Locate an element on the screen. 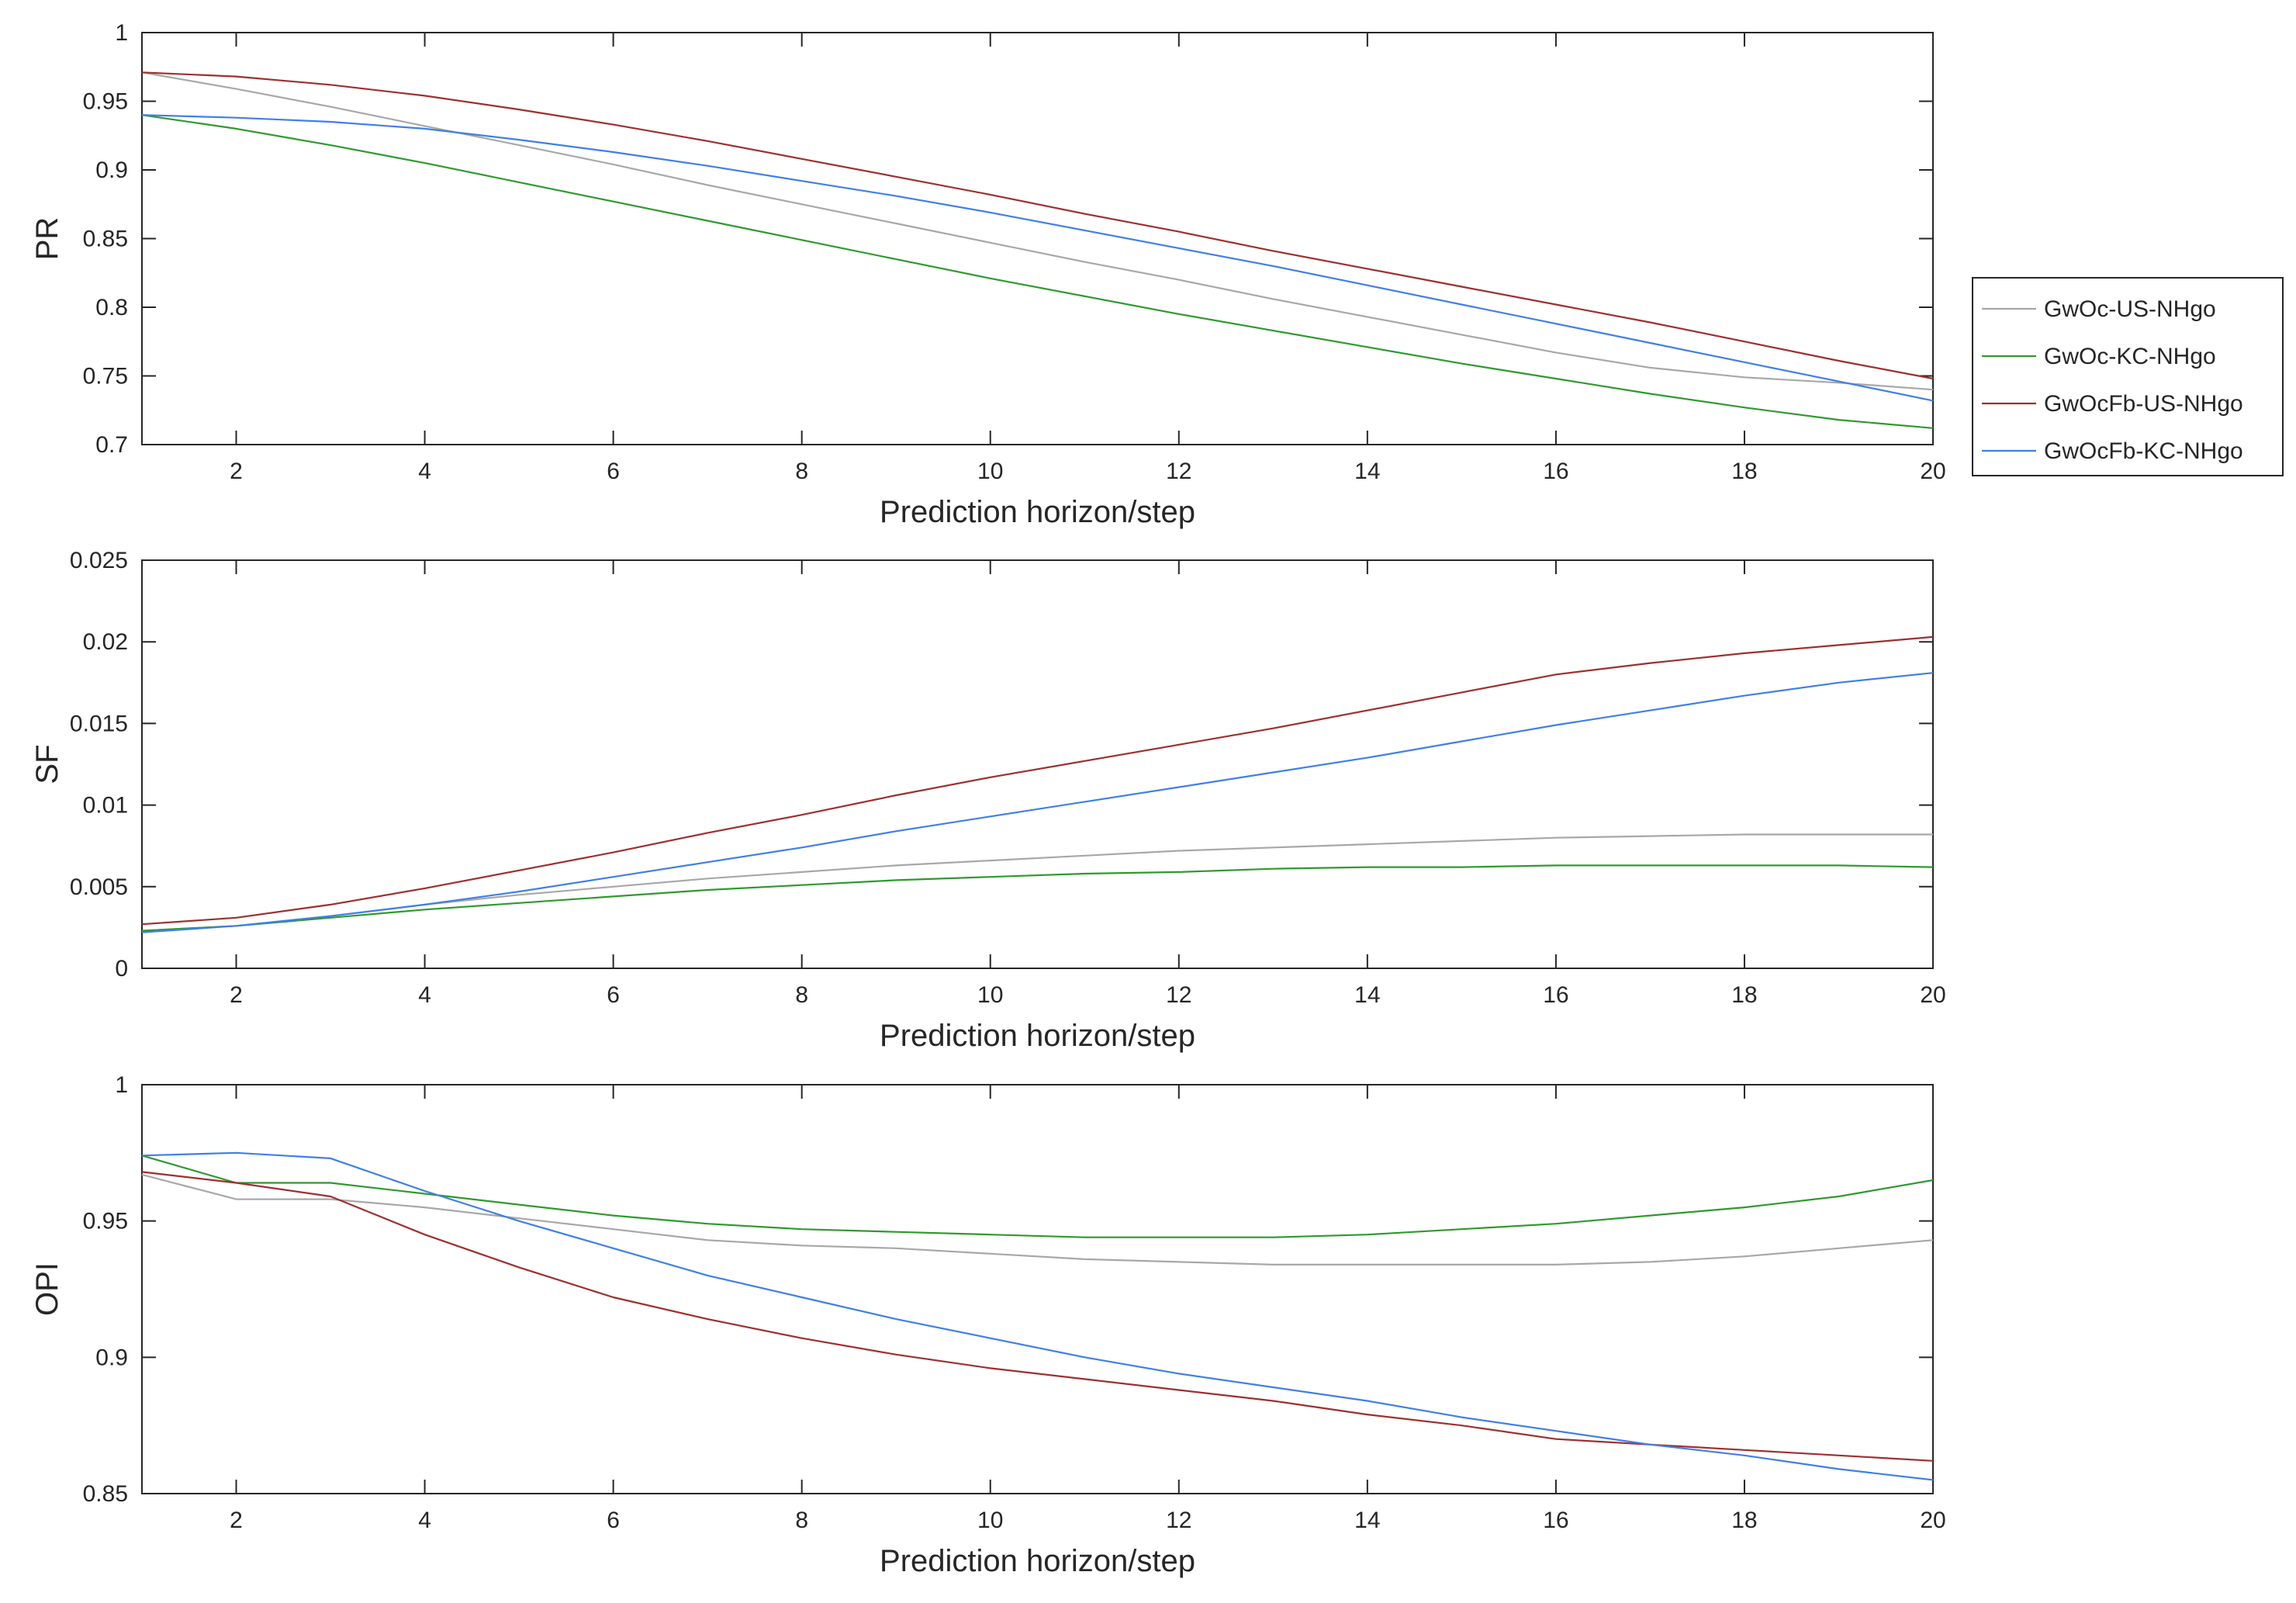  series-line-gwoc-kc-nhgo is located at coordinates (1037, 898).